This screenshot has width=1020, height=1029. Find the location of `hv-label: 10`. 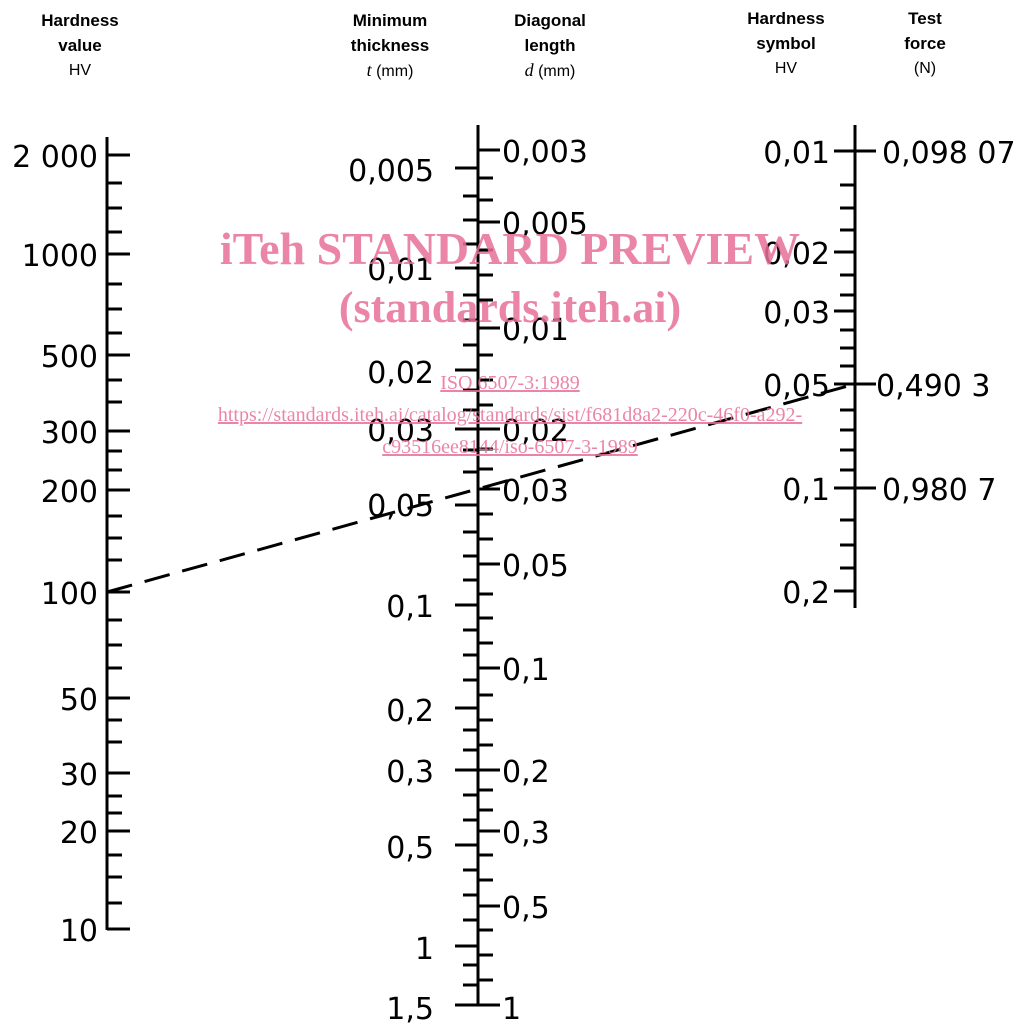

hv-label: 10 is located at coordinates (79, 931).